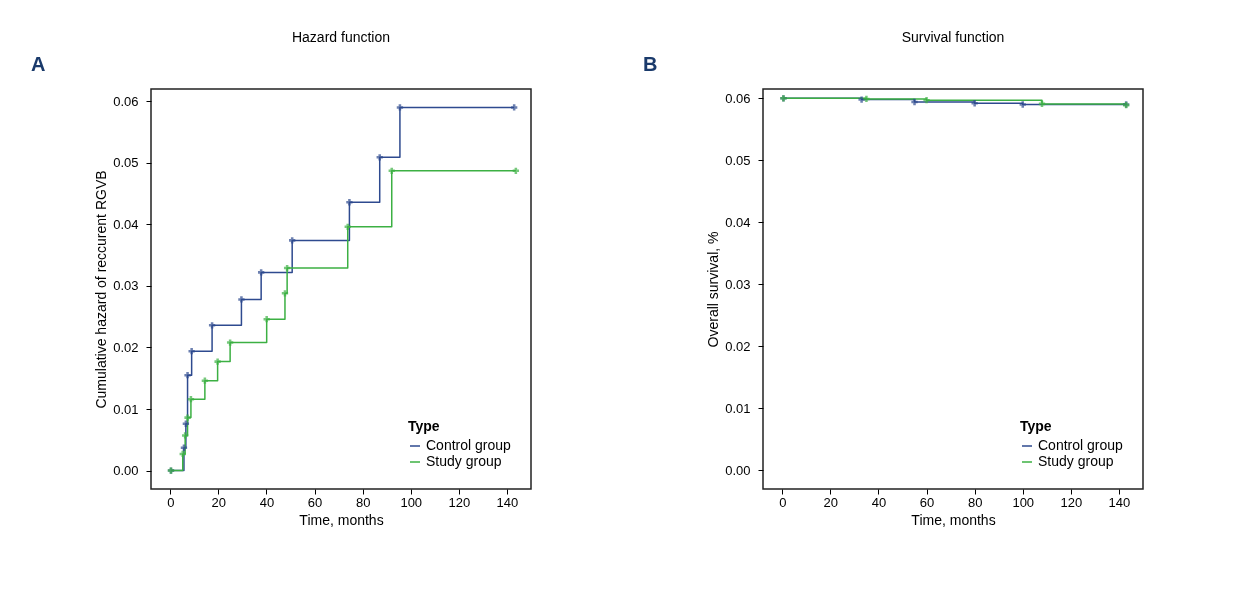 The height and width of the screenshot is (613, 1233). I want to click on y-axis-title: Overall survival, %, so click(713, 289).